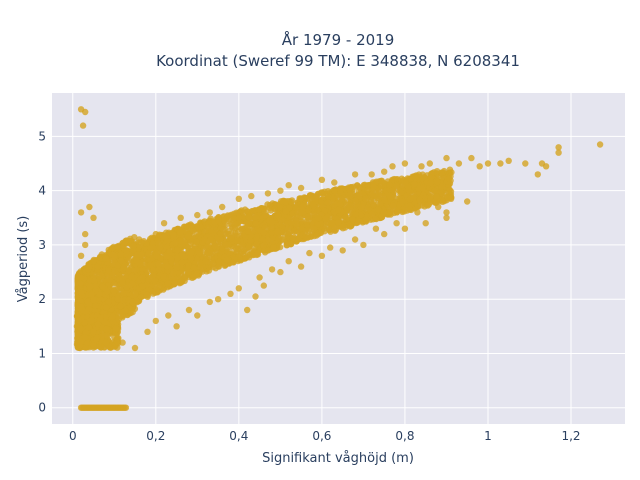 Image resolution: width=640 pixels, height=480 pixels. What do you see at coordinates (155, 436) in the screenshot?
I see `x-tick-label: 0,2` at bounding box center [155, 436].